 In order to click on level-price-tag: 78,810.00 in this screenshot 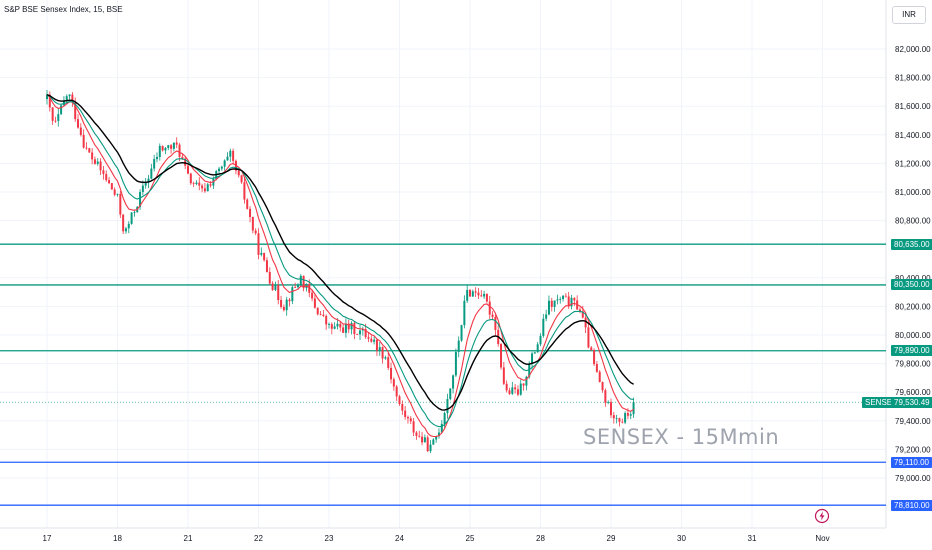, I will do `click(911, 505)`.